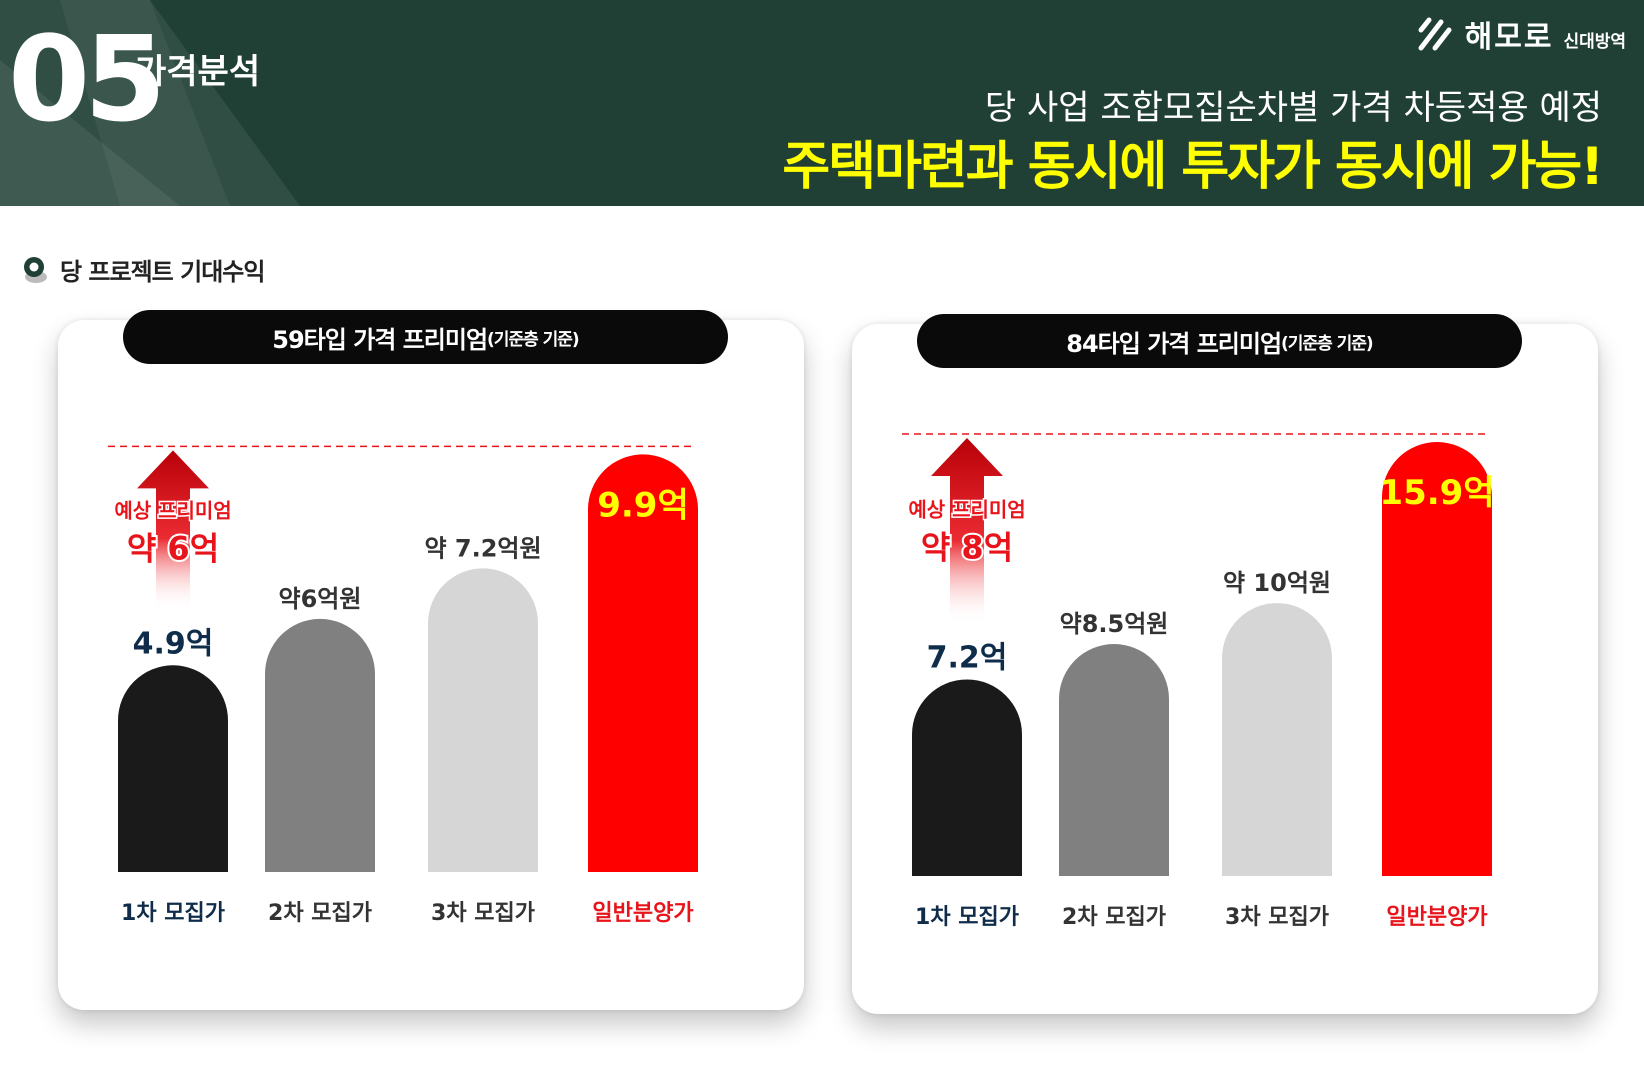  I want to click on chart-subtitle-84: (기준층 기준), so click(1327, 343).